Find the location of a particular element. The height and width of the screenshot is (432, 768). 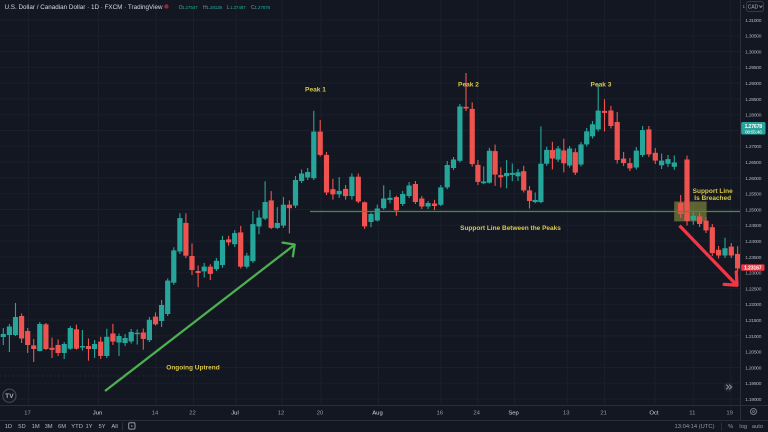

svg-text: 1.25500 is located at coordinates (753, 195).